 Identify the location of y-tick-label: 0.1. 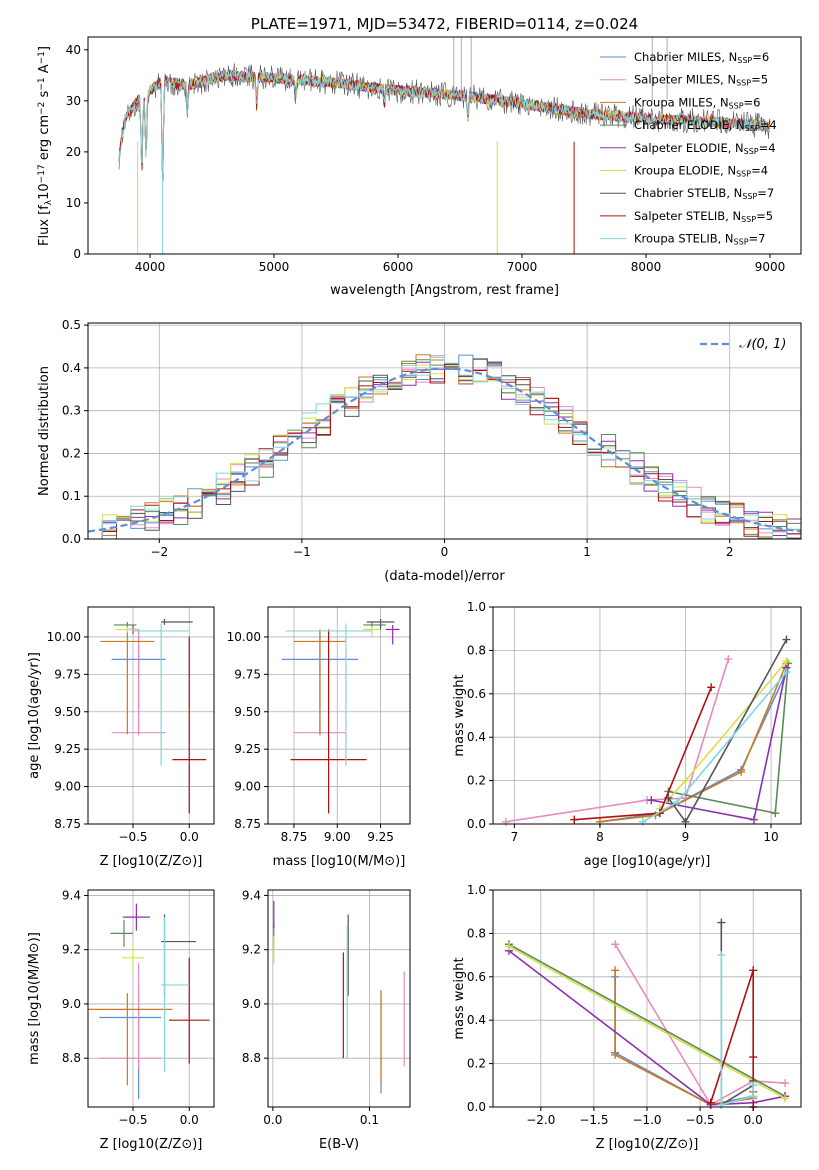
(71, 496).